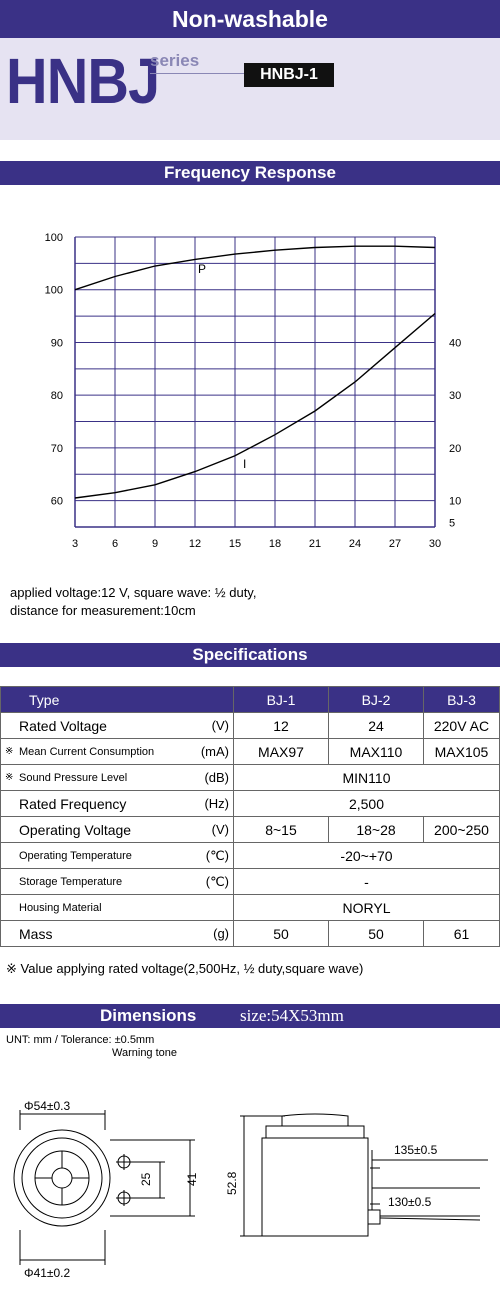 The width and height of the screenshot is (500, 1294). I want to click on spec-row: Operating Voltage (V) 8~15 18~28 200~250, so click(250, 829).